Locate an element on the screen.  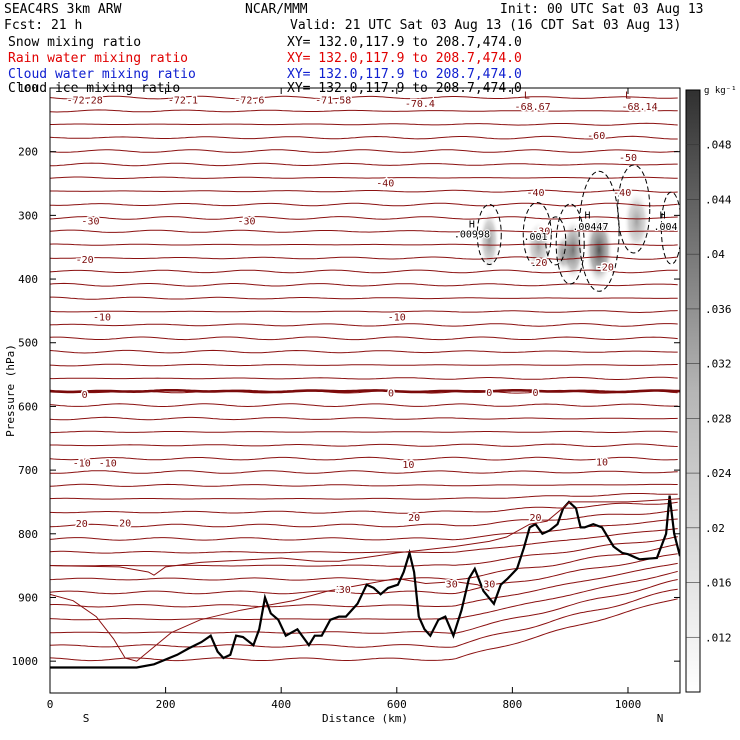
x-tick-label: 200 is located at coordinates (166, 704).